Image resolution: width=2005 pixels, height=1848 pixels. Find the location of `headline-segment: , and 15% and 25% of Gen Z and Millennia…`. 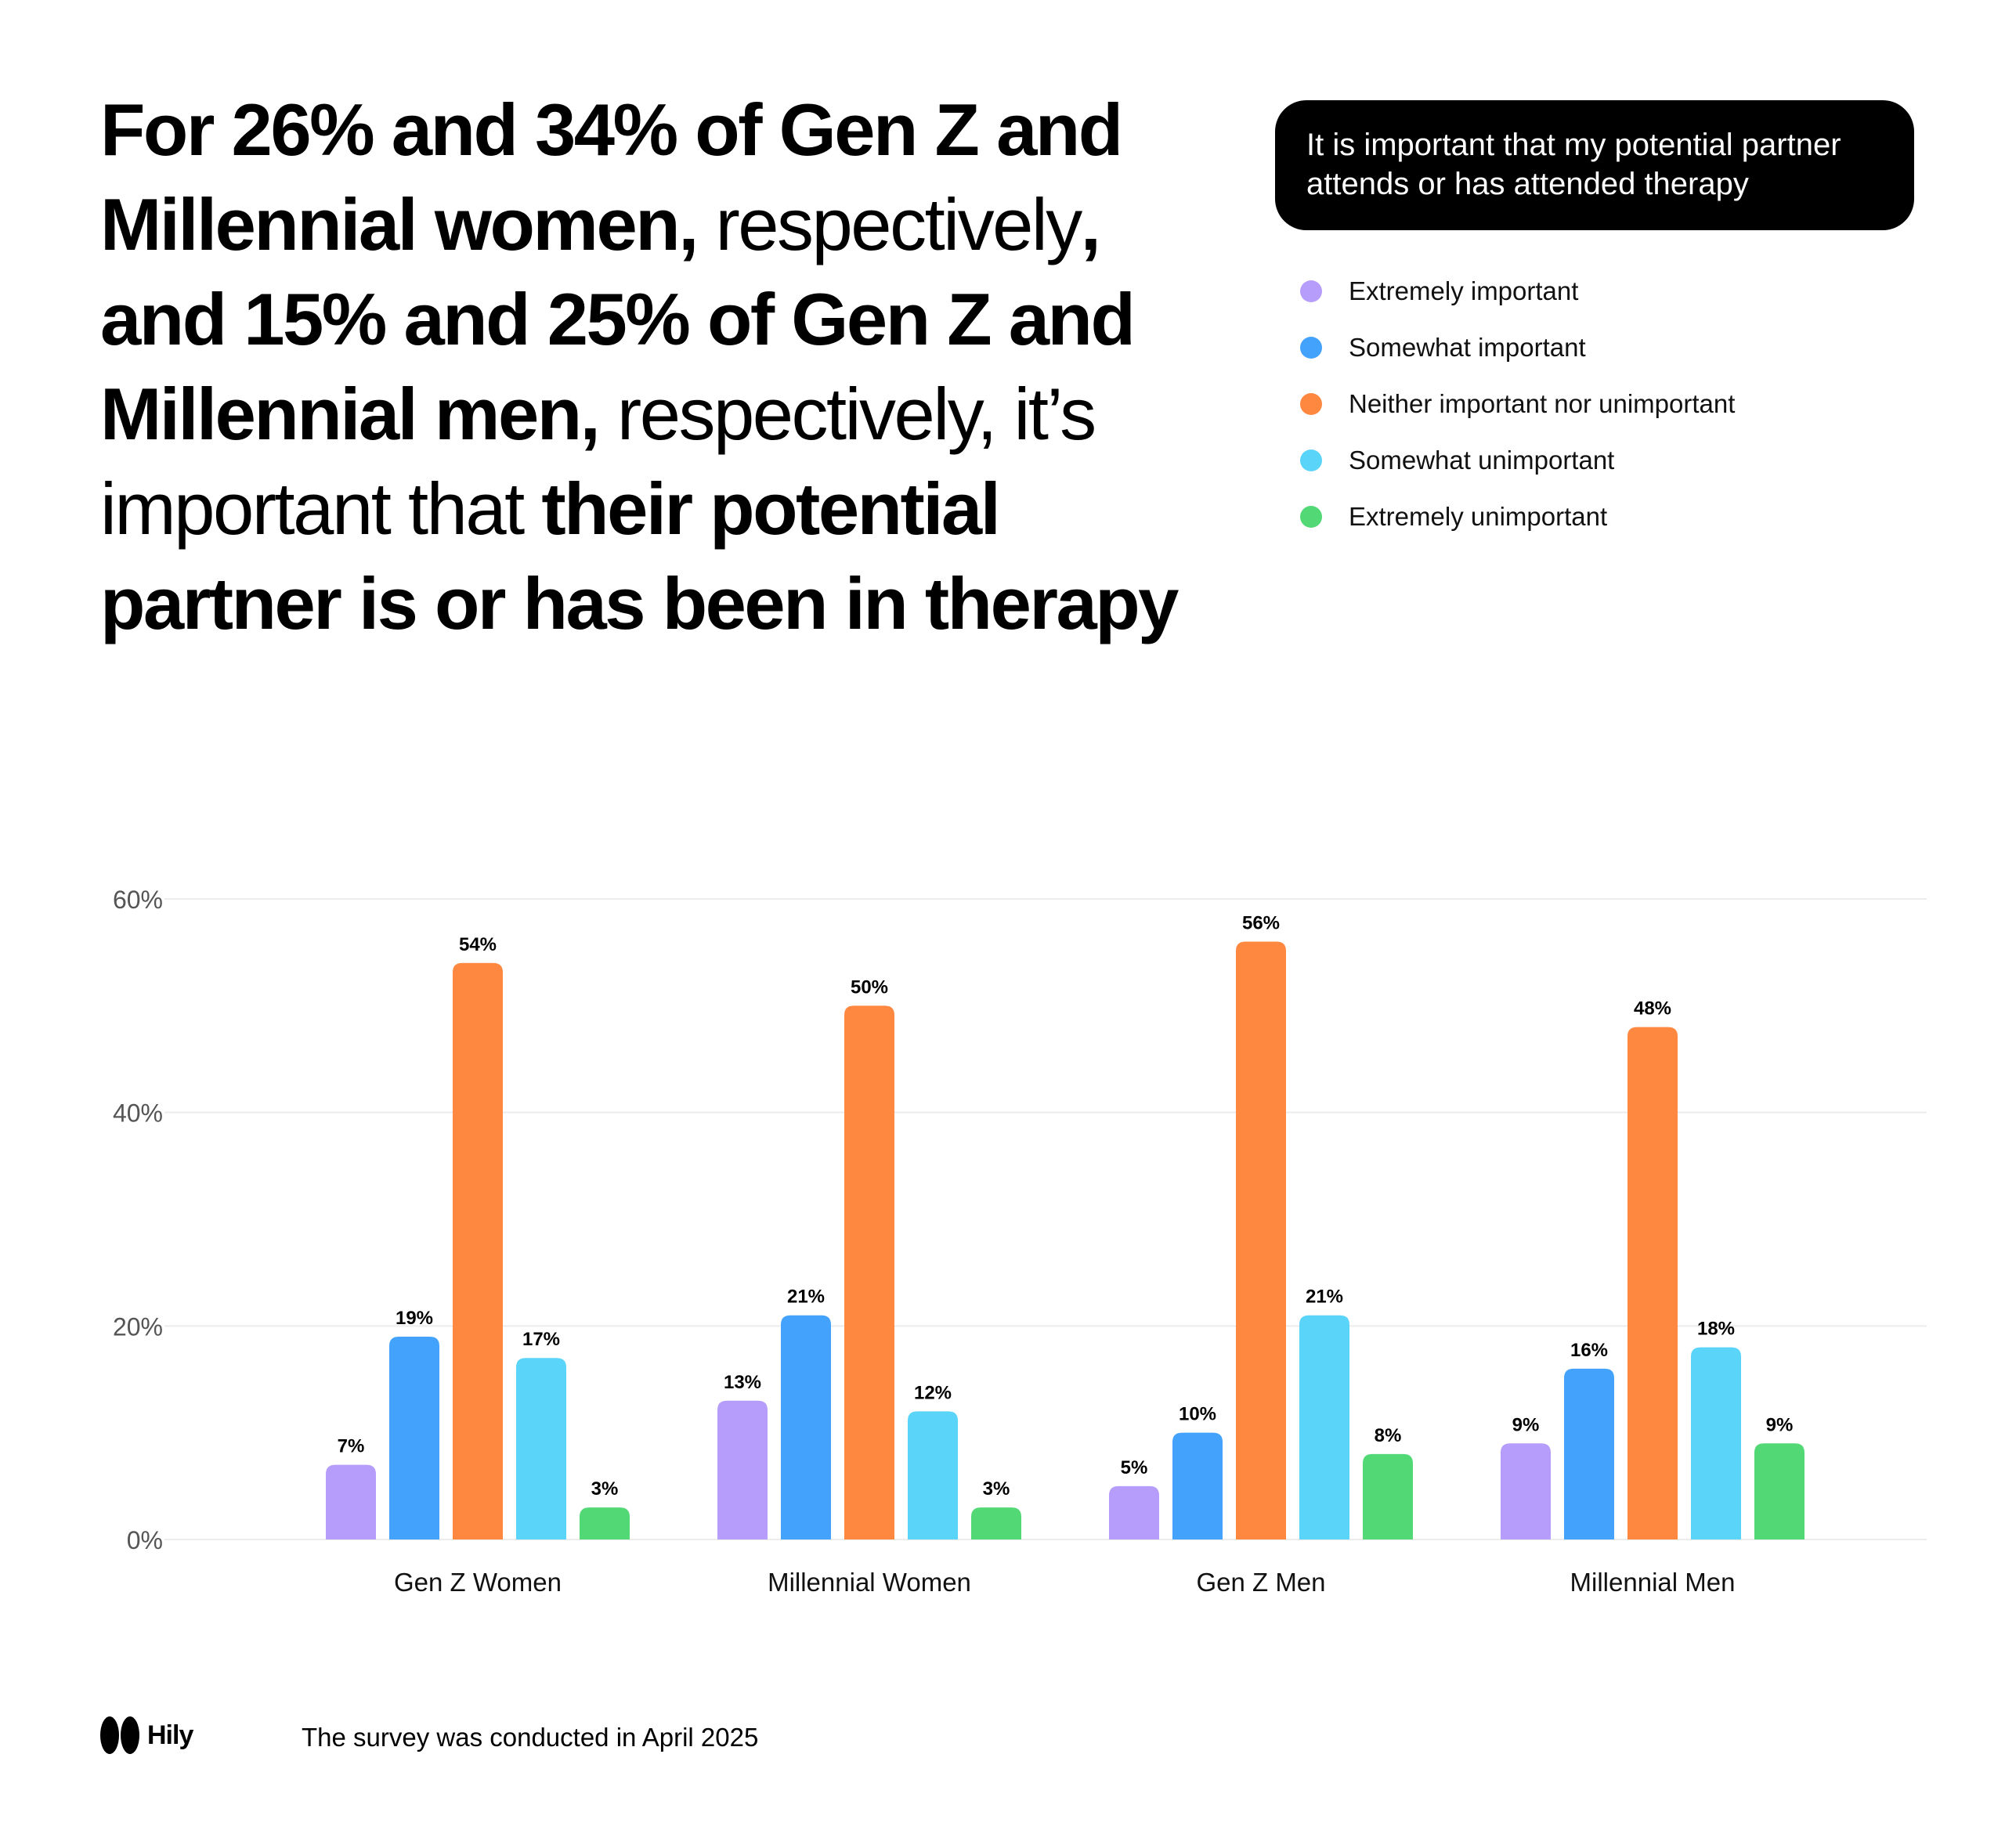

headline-segment: , and 15% and 25% of Gen Z and Millennia… is located at coordinates (618, 319).